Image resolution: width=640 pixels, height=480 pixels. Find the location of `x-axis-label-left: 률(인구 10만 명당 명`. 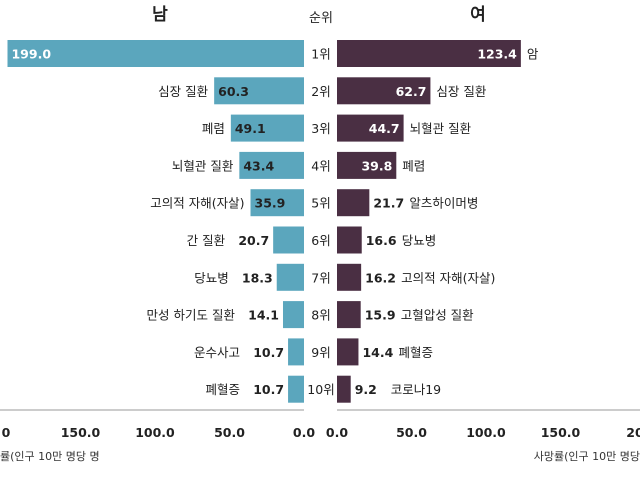

x-axis-label-left: 률(인구 10만 명당 명 is located at coordinates (50, 456).